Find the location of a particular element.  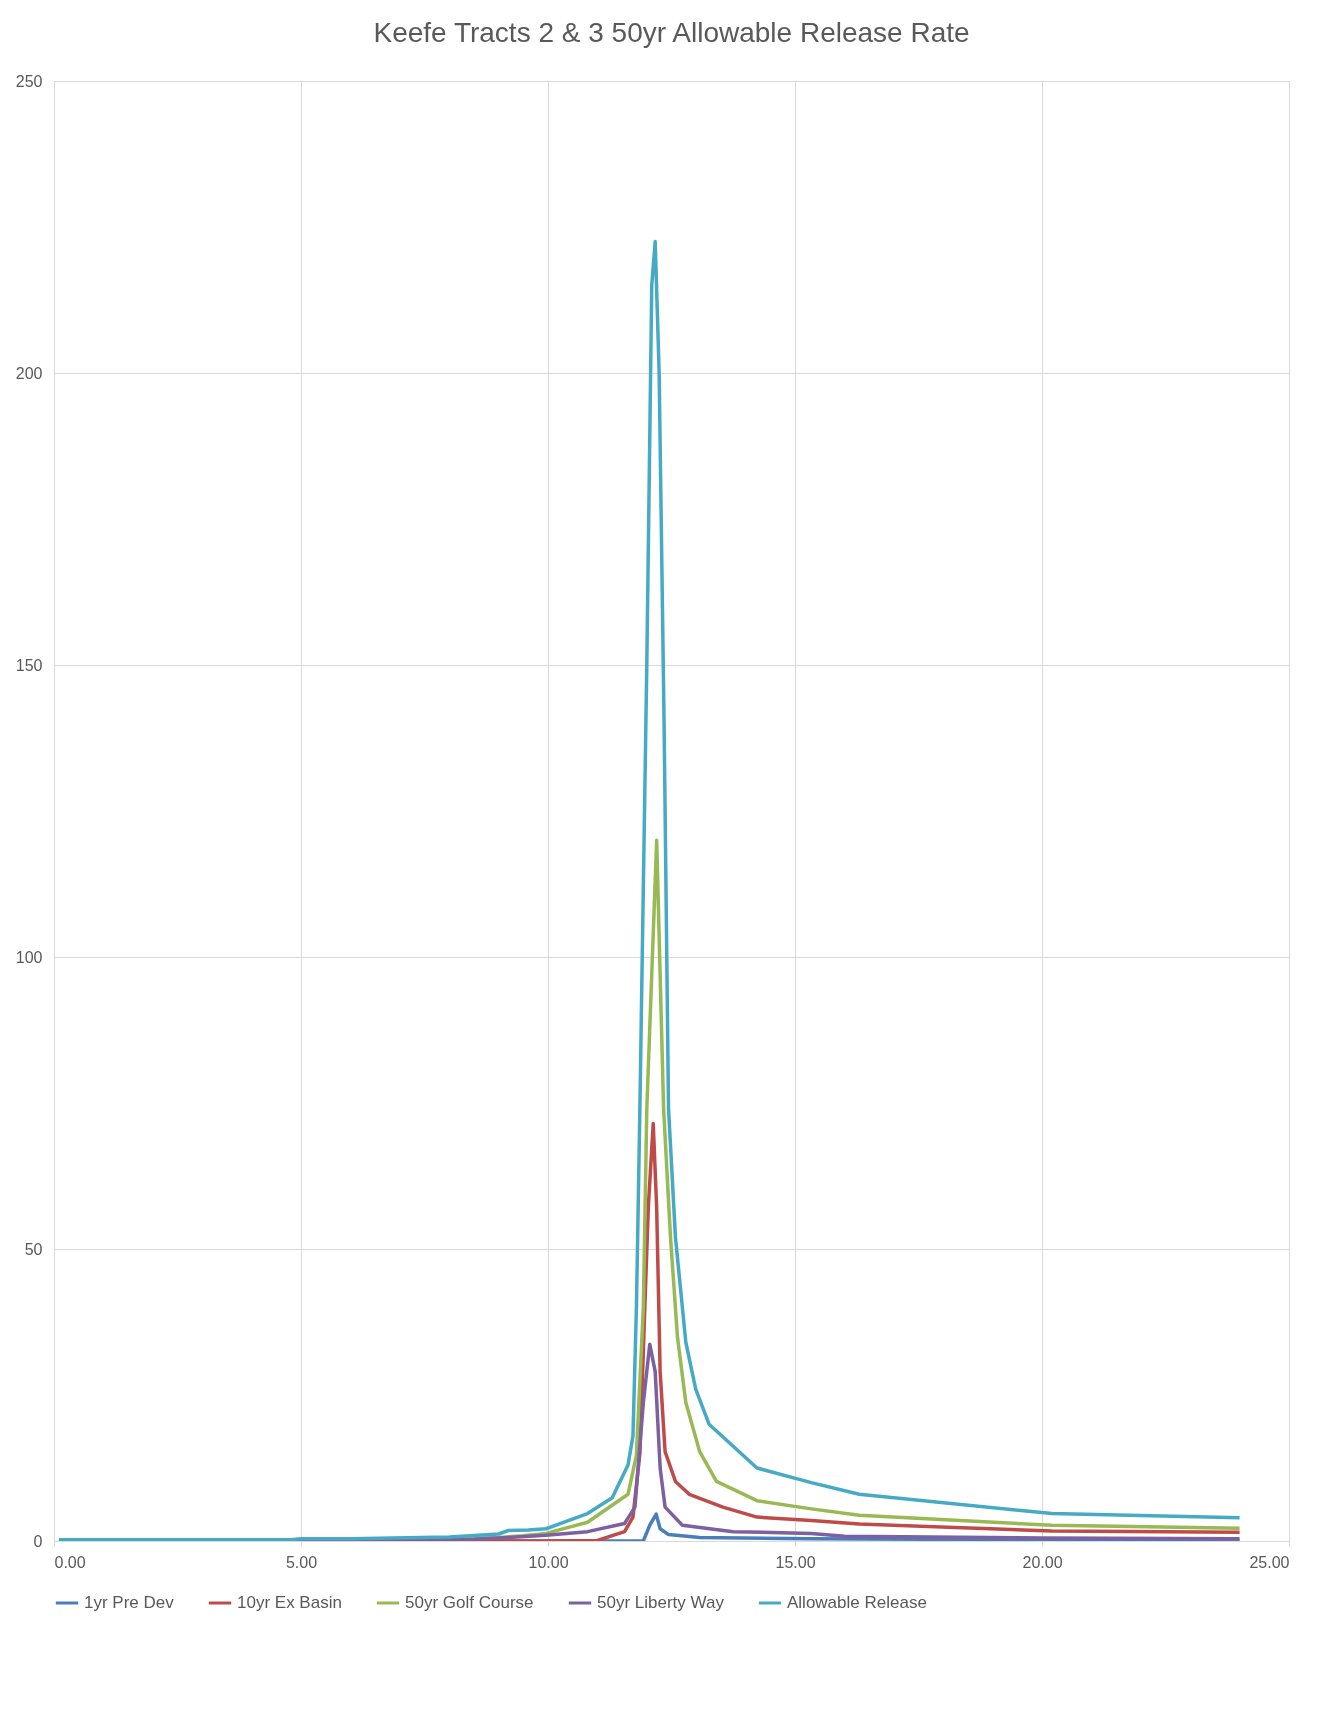

x-tick-label: 10.00 is located at coordinates (548, 1562).